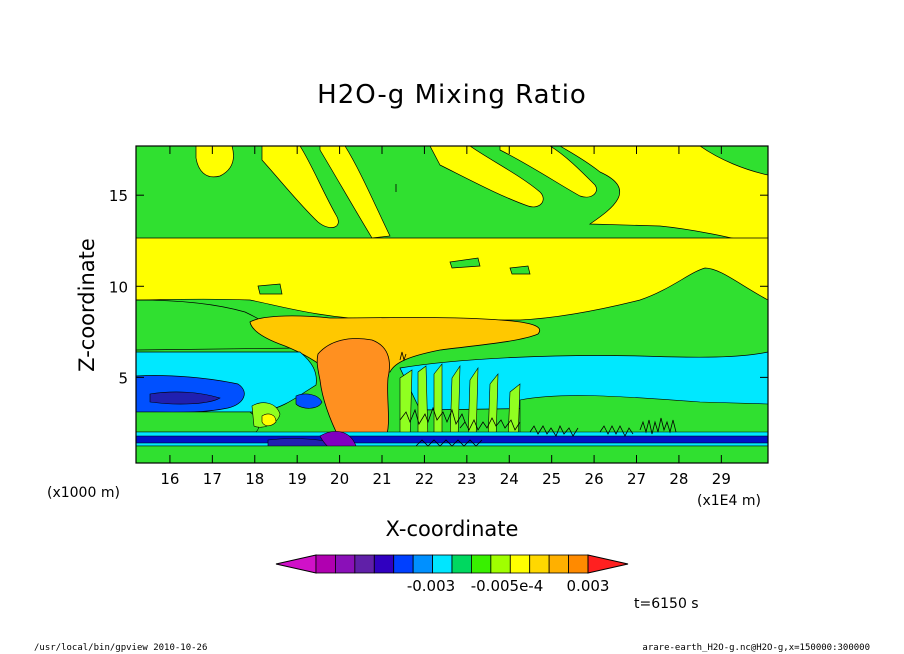 Image resolution: width=904 pixels, height=654 pixels. Describe the element at coordinates (431, 586) in the screenshot. I see `colorbar-label: -0.003` at that location.